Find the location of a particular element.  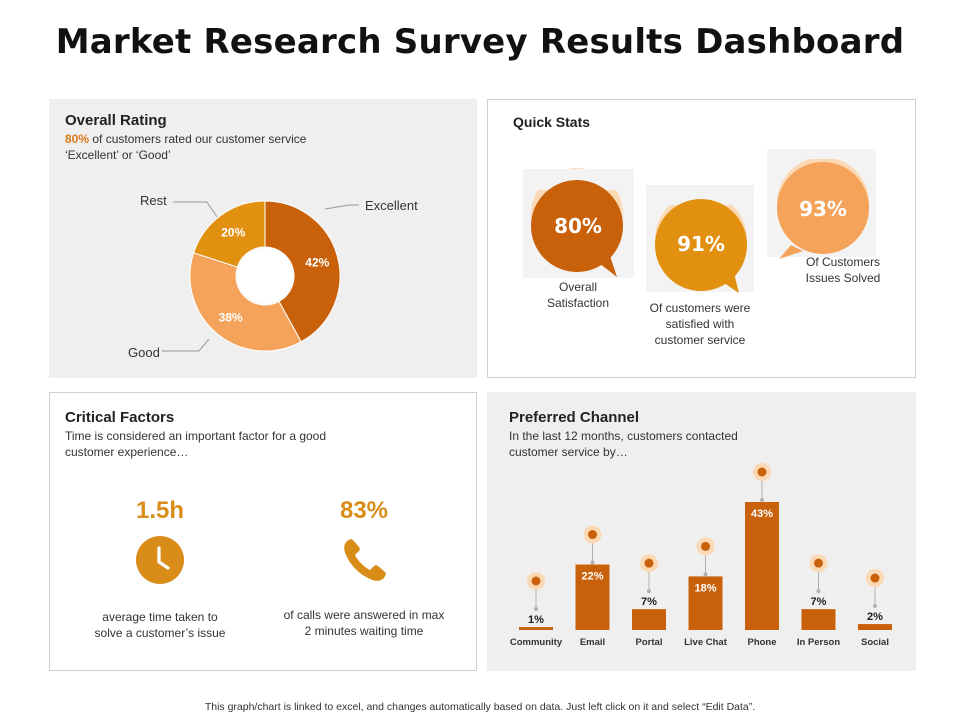

pie-label-excellent: Excellent is located at coordinates (391, 205).